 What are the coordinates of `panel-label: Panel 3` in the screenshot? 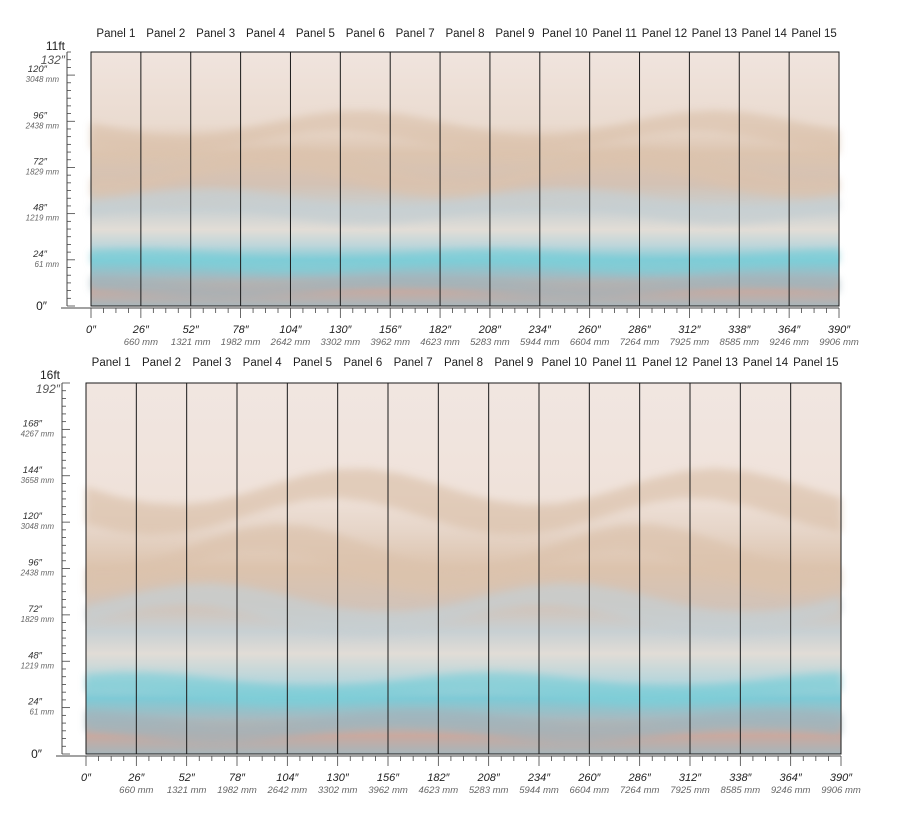 It's located at (211, 363).